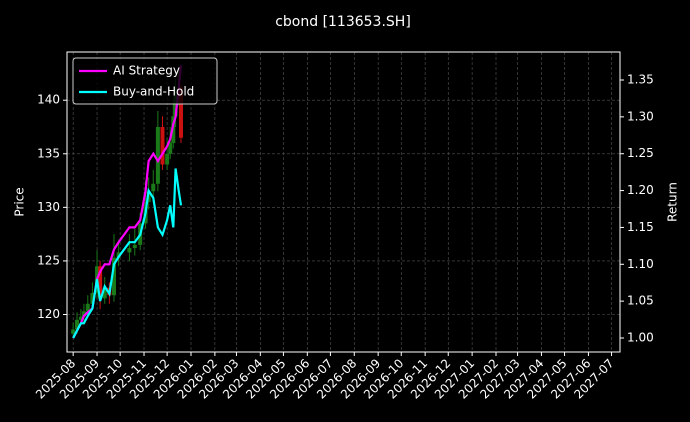  What do you see at coordinates (48, 153) in the screenshot?
I see `y-tick-label: 135` at bounding box center [48, 153].